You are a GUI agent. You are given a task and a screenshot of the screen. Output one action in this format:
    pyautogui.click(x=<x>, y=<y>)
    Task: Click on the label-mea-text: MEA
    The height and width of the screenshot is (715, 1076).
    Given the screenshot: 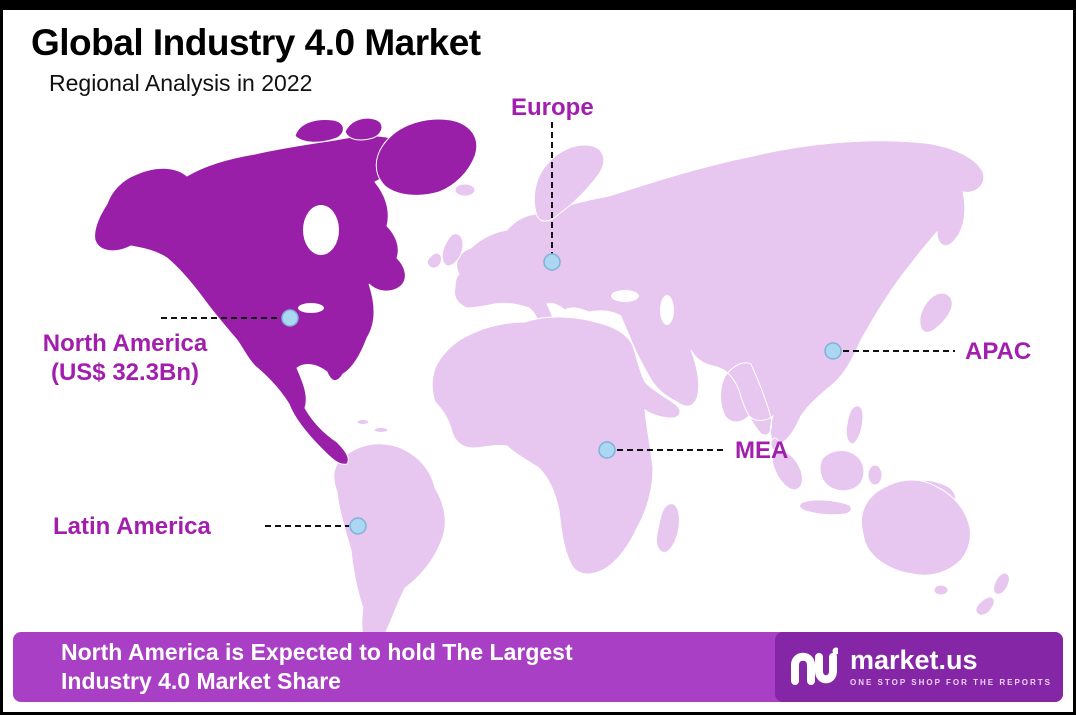 What is the action you would take?
    pyautogui.click(x=762, y=450)
    